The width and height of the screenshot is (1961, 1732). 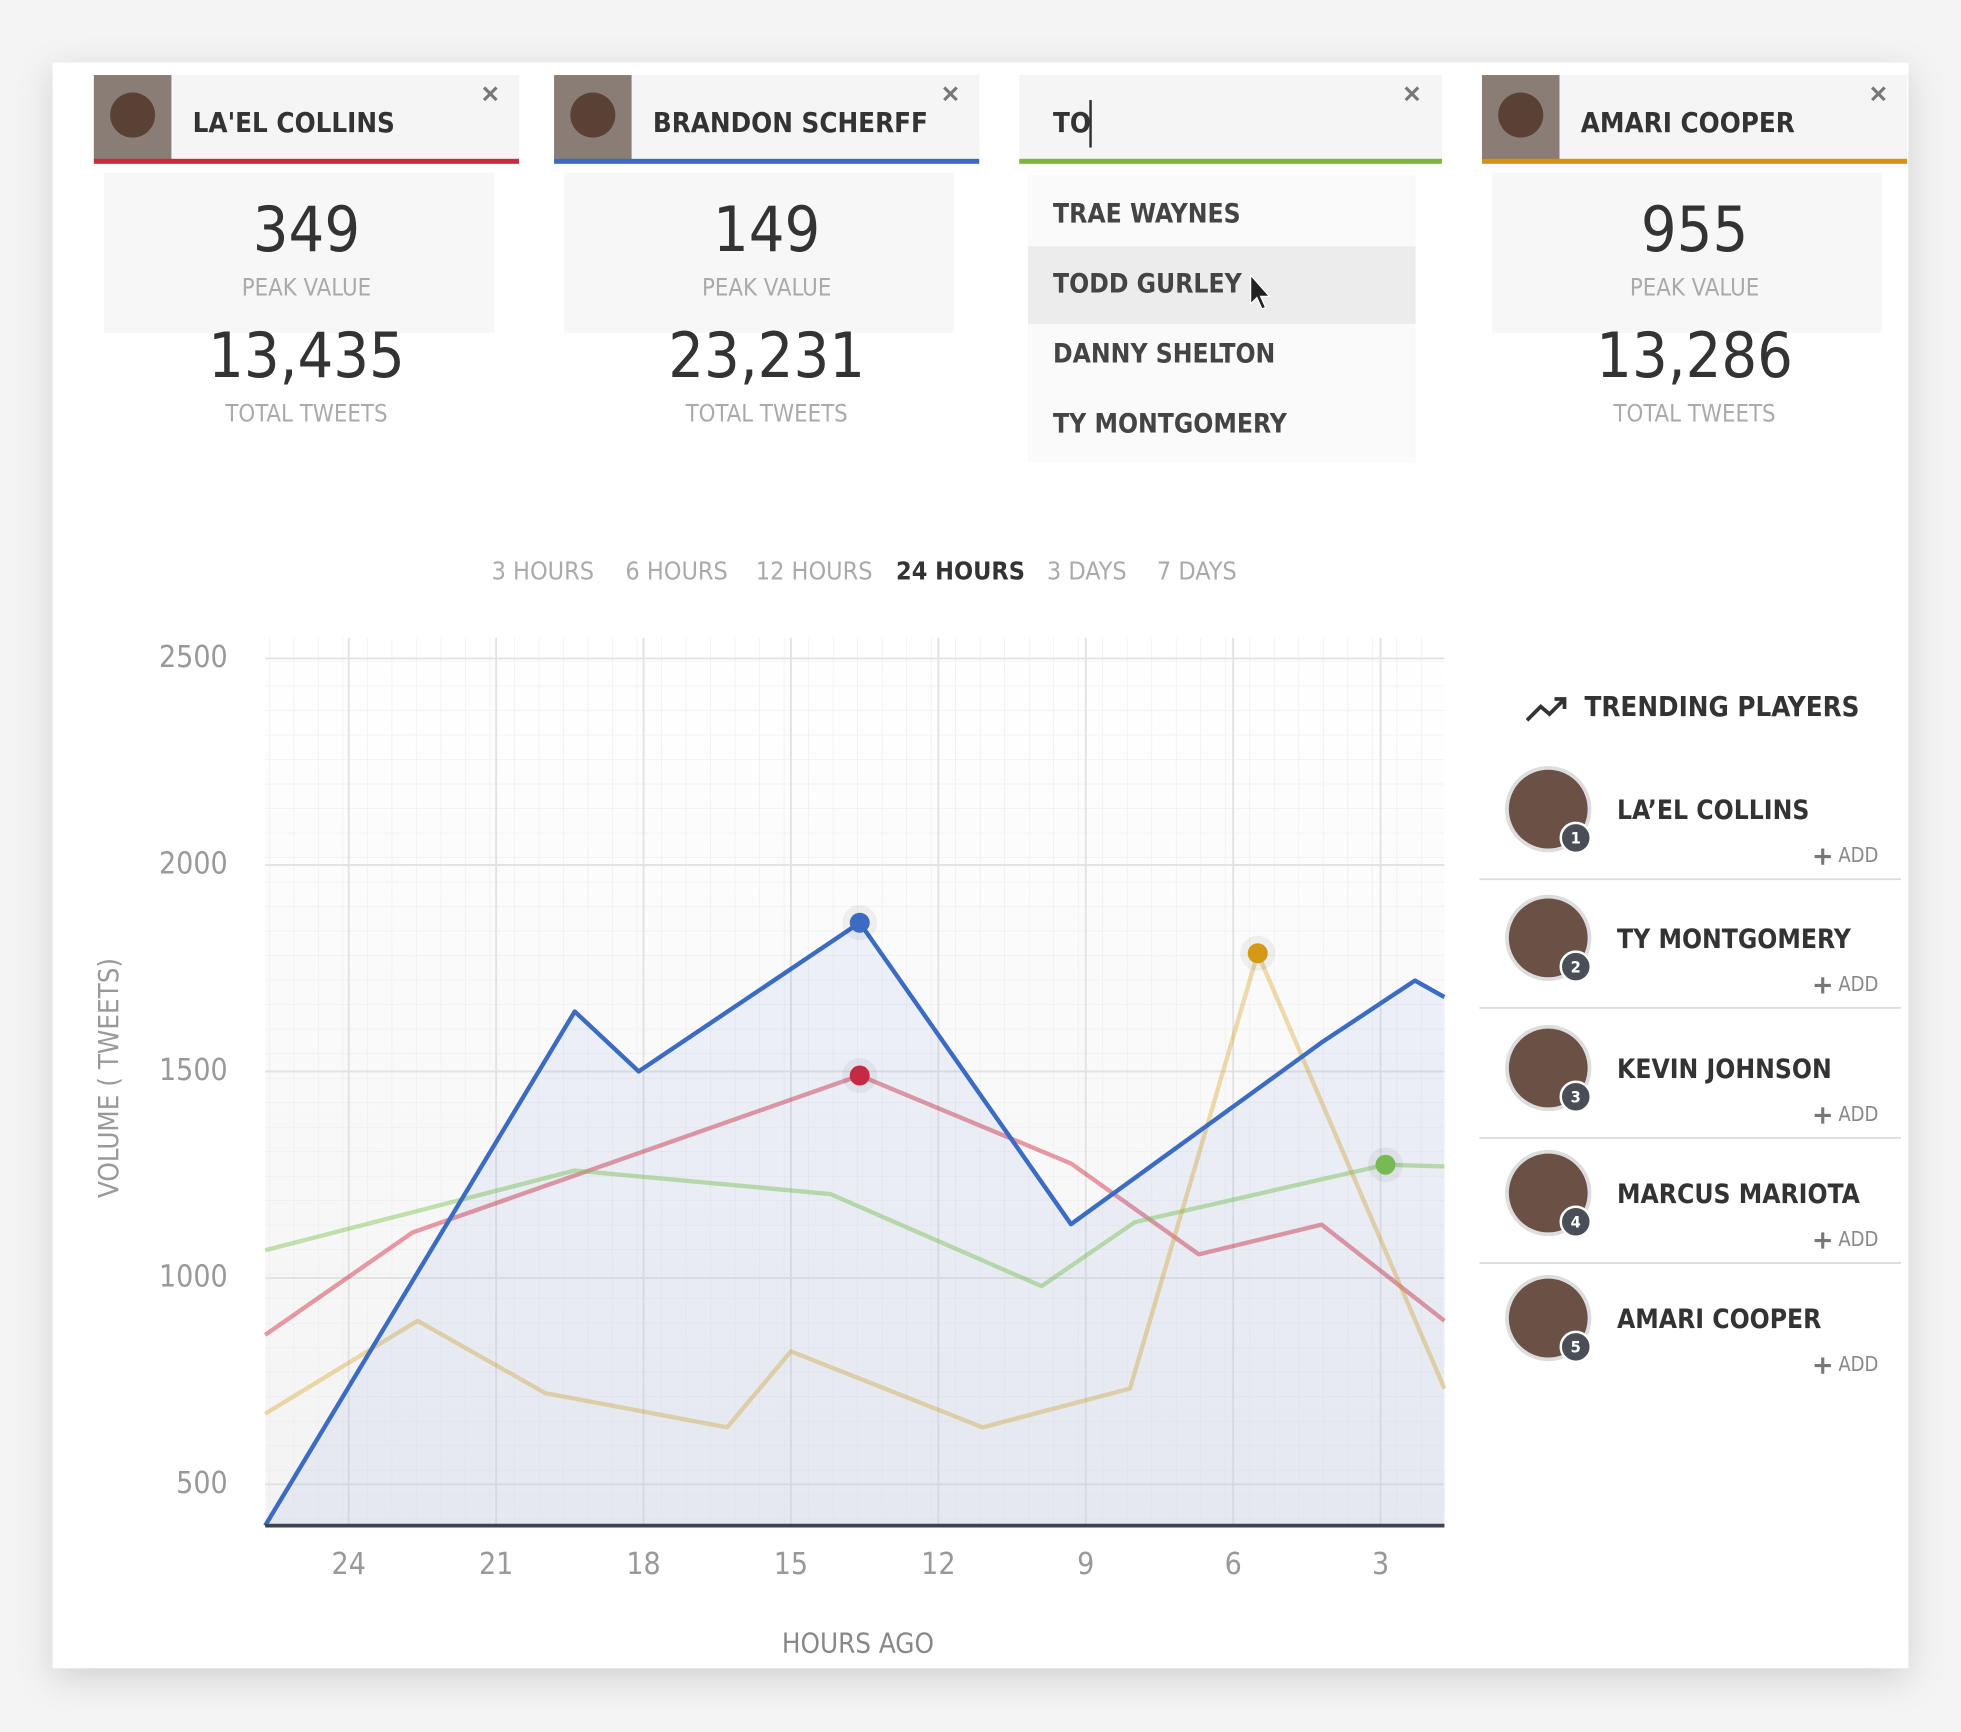 What do you see at coordinates (1688, 123) in the screenshot?
I see `card-name: AMARI COOPER` at bounding box center [1688, 123].